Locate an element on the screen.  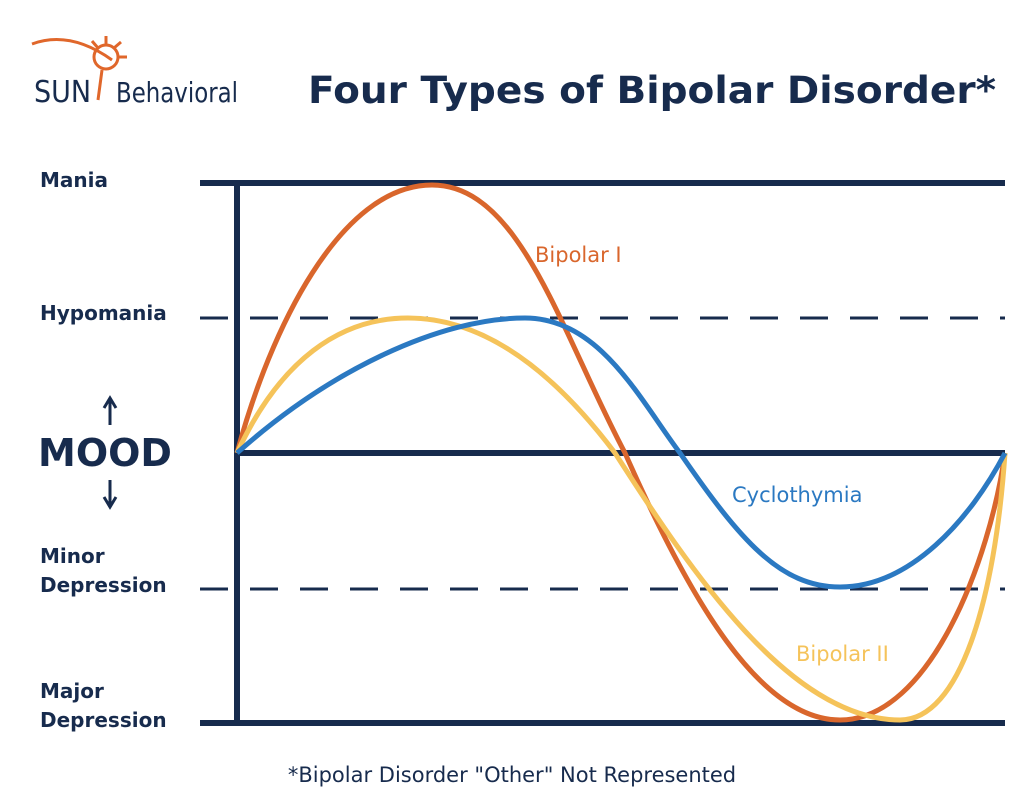
level-label: Minor Depression is located at coordinates (103, 570).